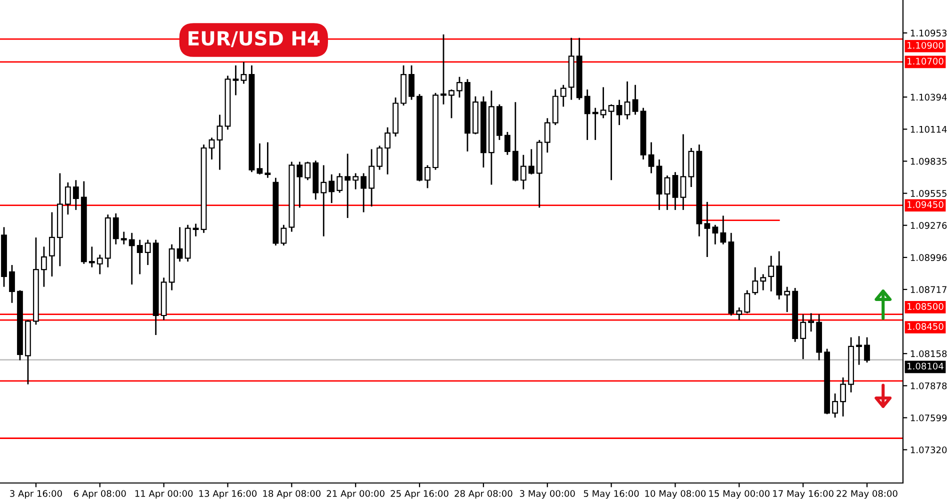 The image size is (950, 500). What do you see at coordinates (926, 306) in the screenshot?
I see `ref-line-label: 1.08500` at bounding box center [926, 306].